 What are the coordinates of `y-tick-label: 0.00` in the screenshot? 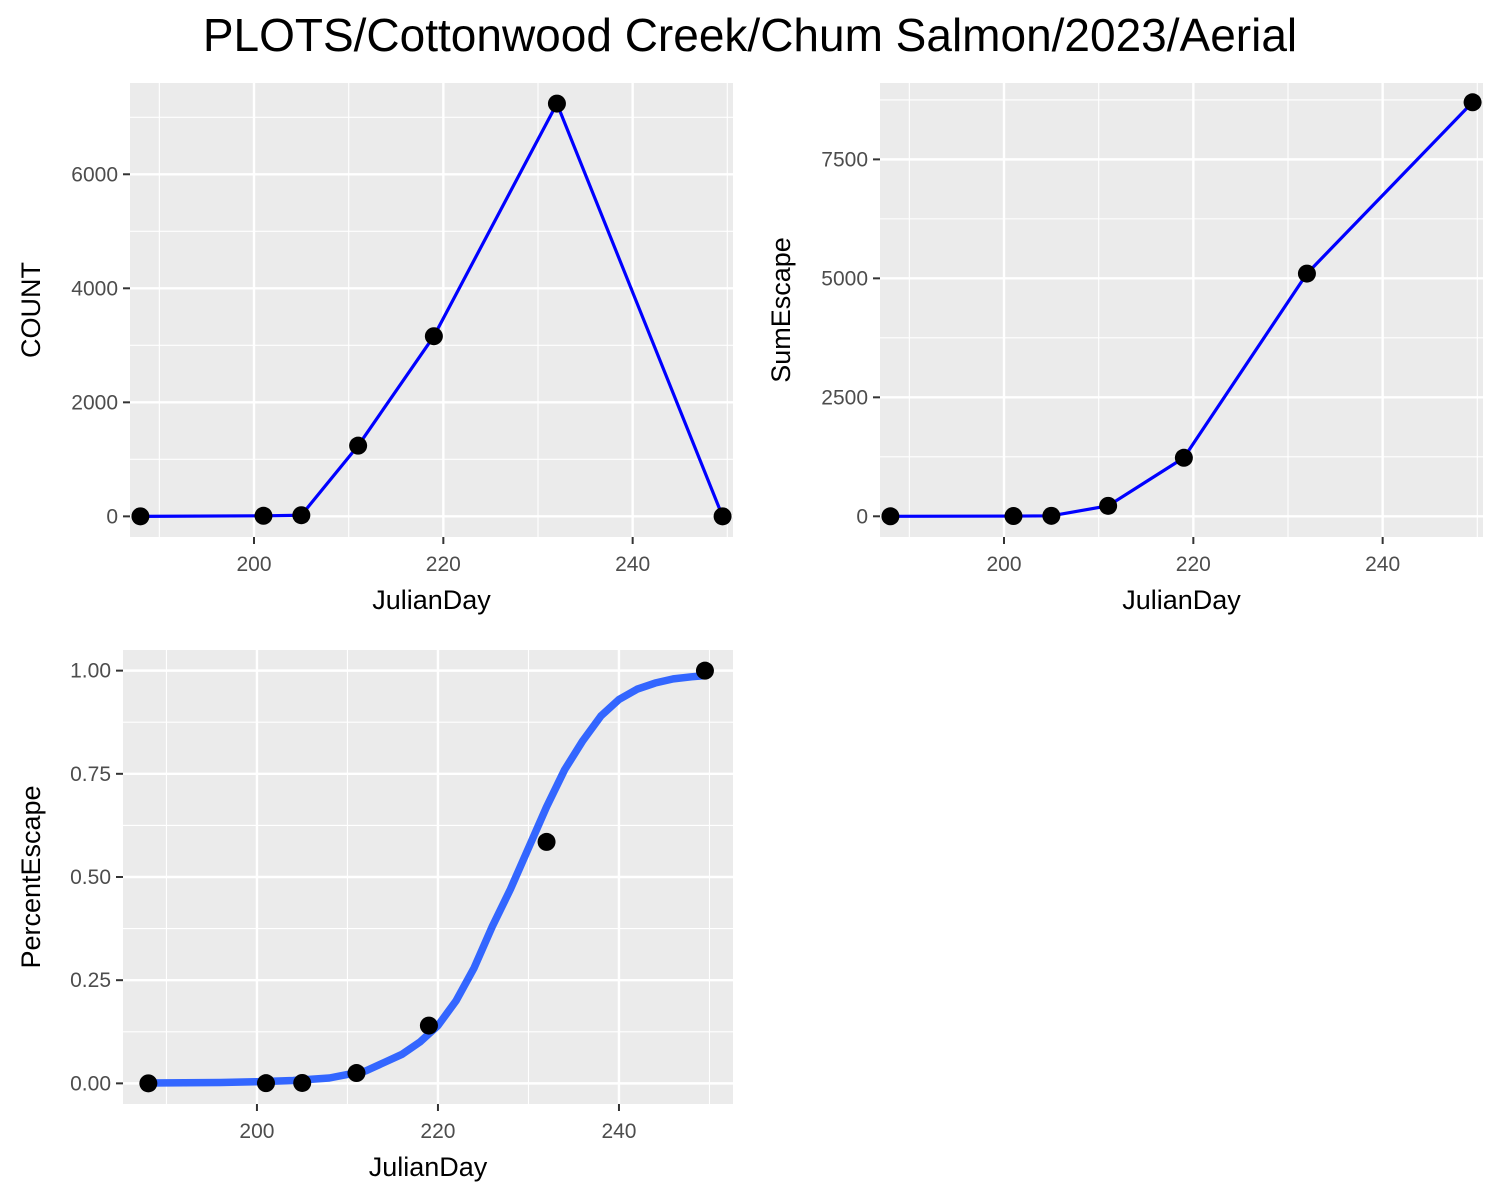 It's located at (90, 1083).